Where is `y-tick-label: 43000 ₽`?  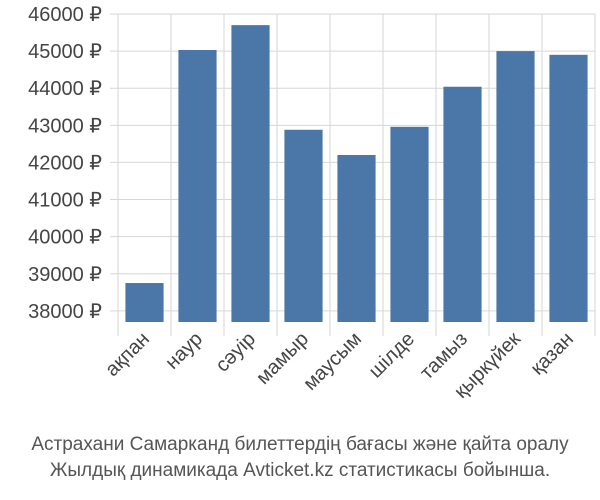 y-tick-label: 43000 ₽ is located at coordinates (65, 126).